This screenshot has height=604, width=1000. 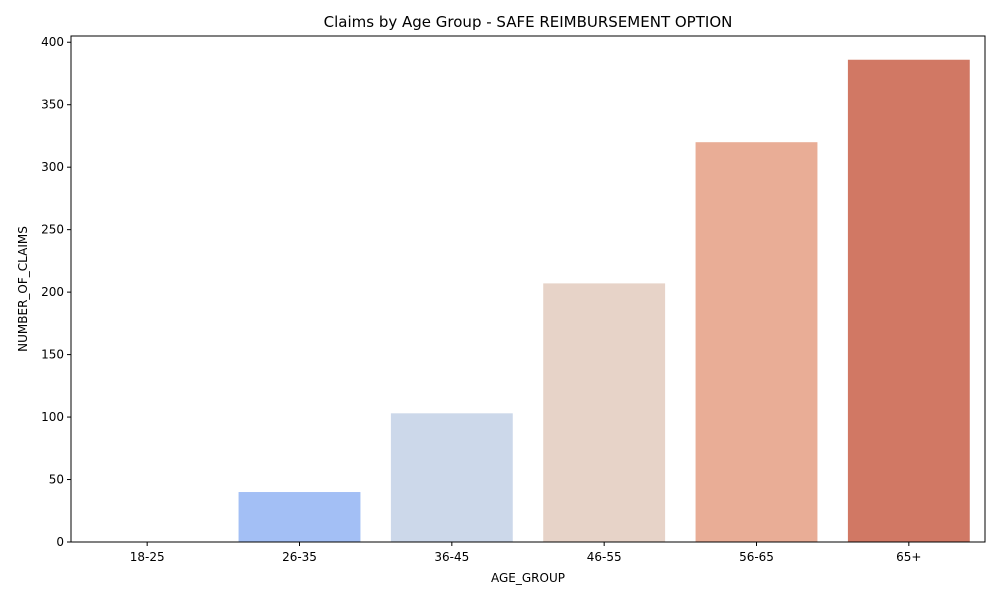 What do you see at coordinates (147, 557) in the screenshot?
I see `x-tick-label: 18-25` at bounding box center [147, 557].